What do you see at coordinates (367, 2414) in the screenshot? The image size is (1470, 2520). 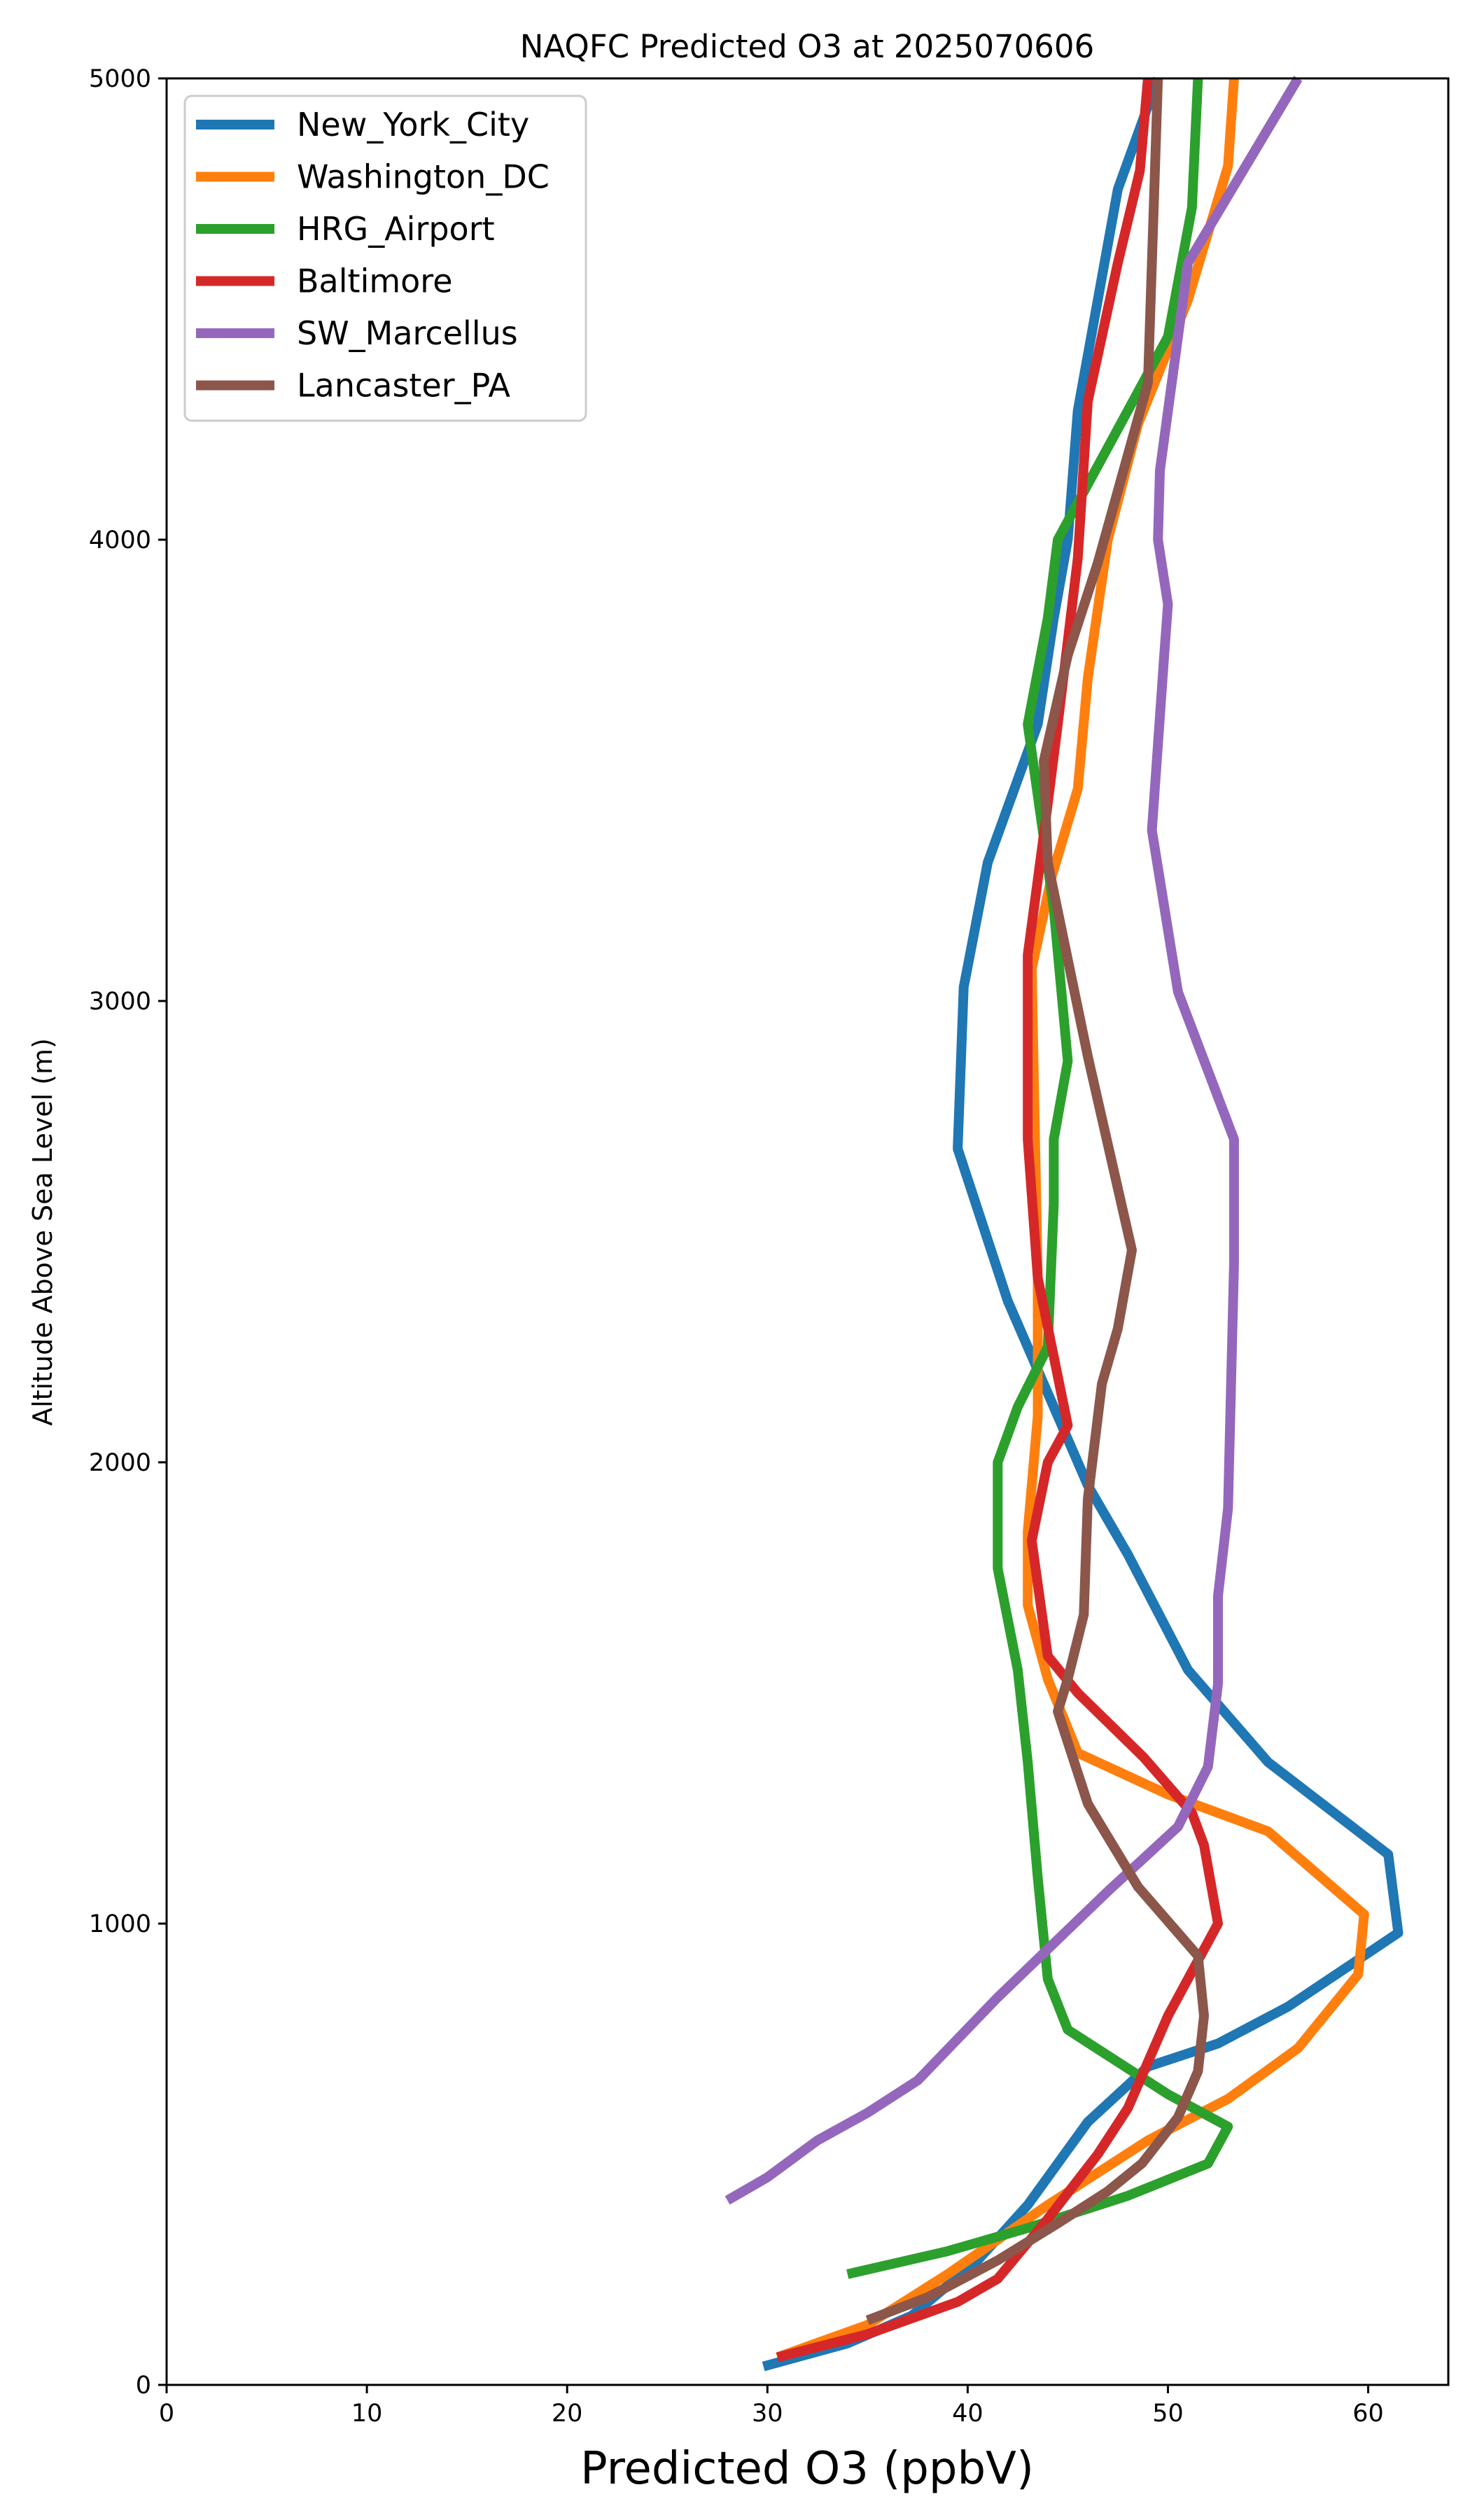 I see `x-tick-label: 10` at bounding box center [367, 2414].